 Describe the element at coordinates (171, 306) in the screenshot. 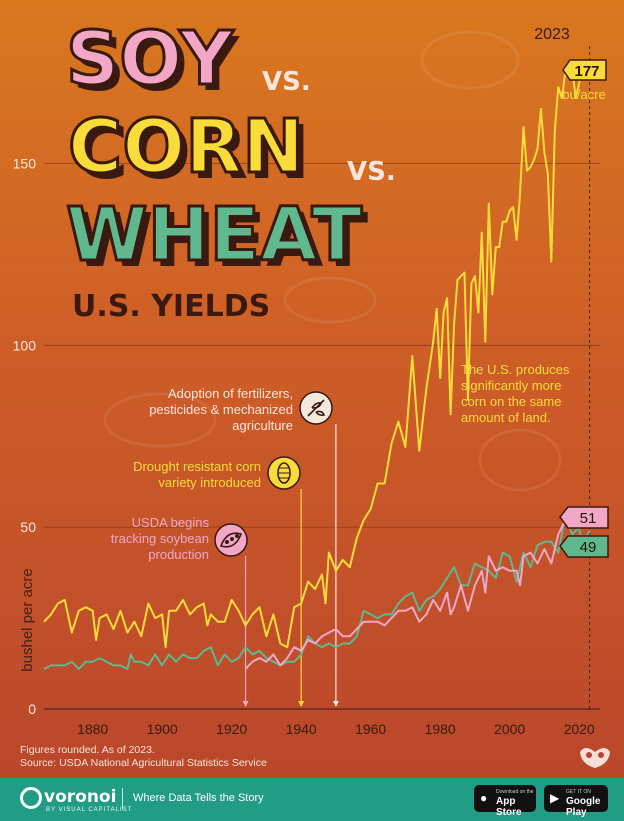

I see `subtitle: U.S. YIELDS` at that location.